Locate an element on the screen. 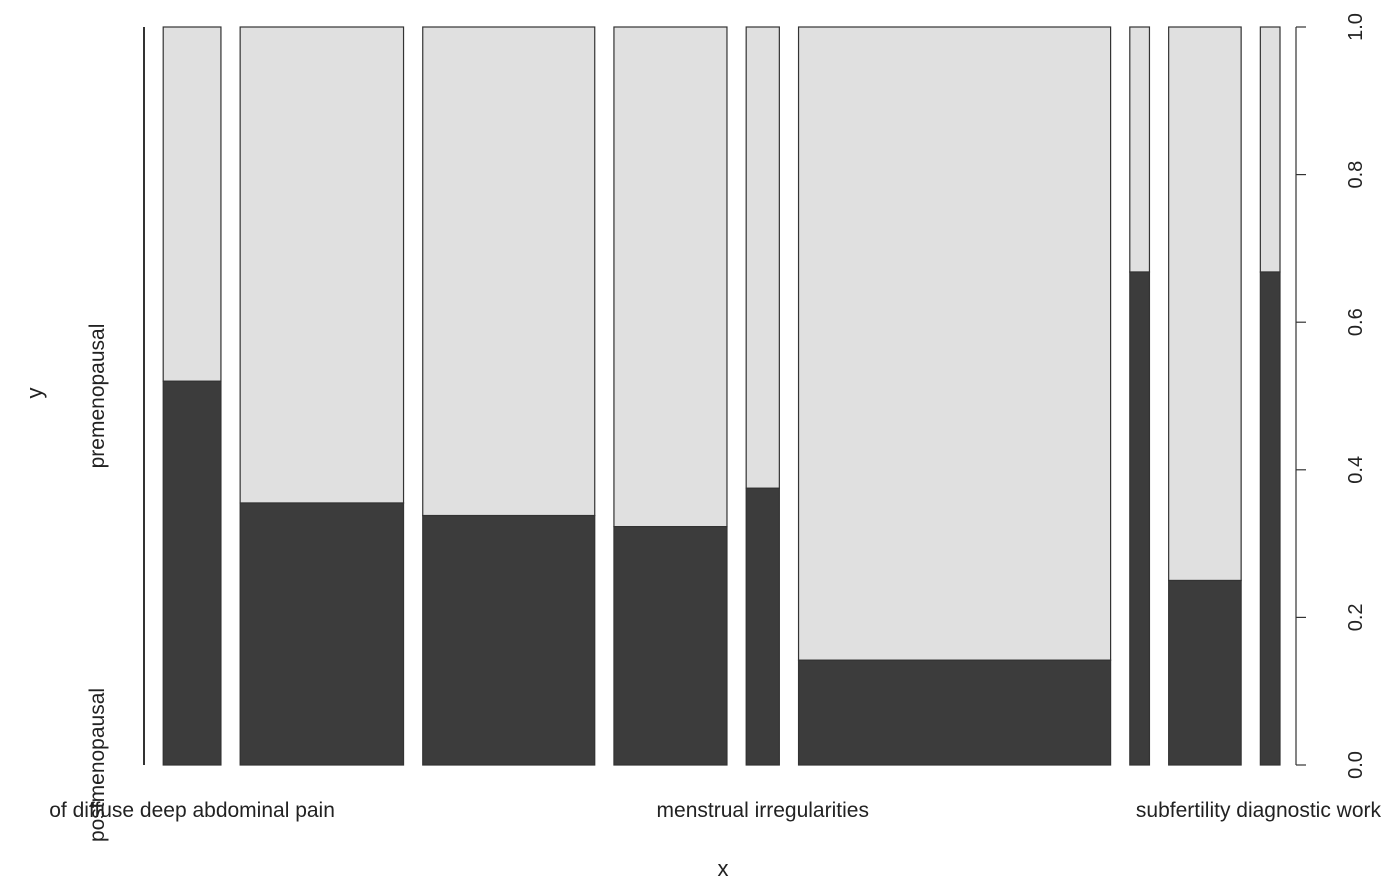  y-axis-label: y is located at coordinates (34, 393).